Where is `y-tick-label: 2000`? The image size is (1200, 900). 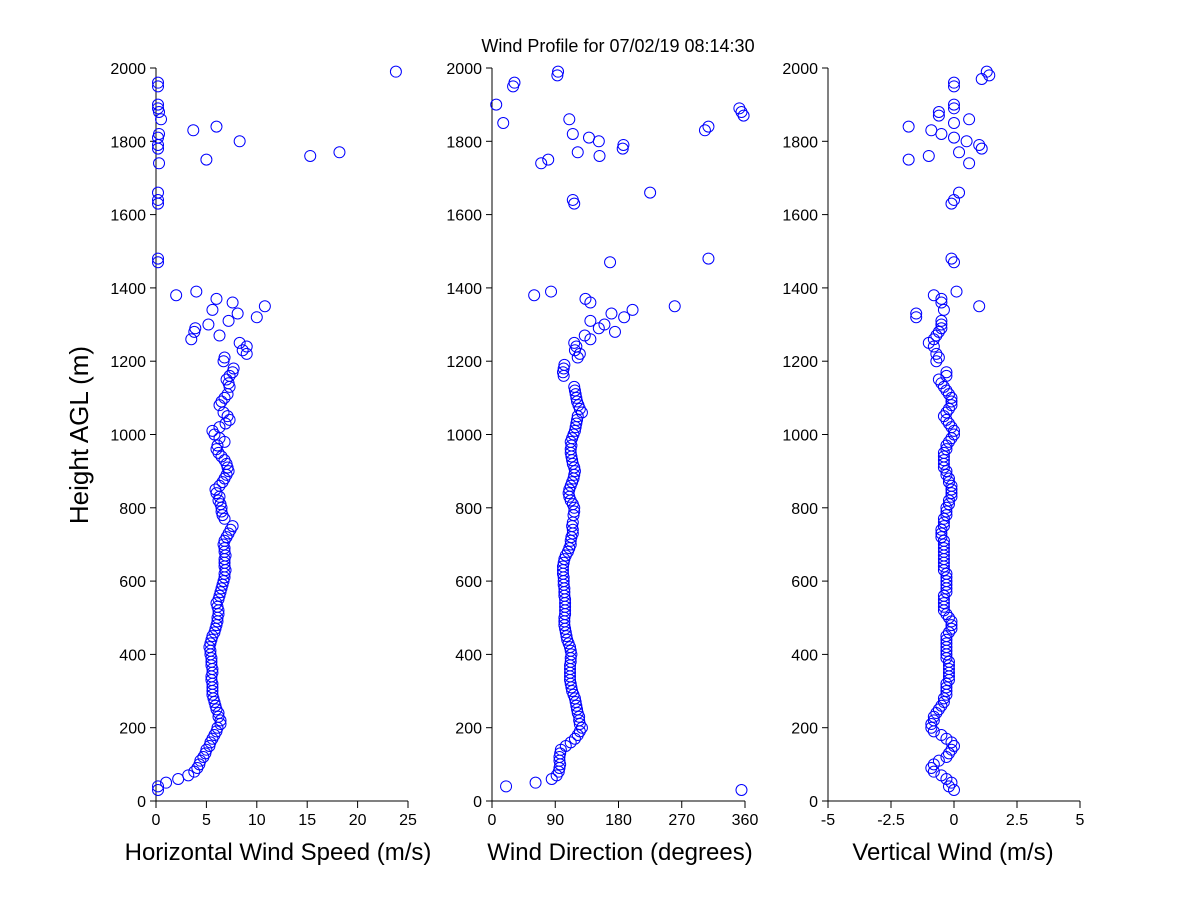 y-tick-label: 2000 is located at coordinates (464, 69).